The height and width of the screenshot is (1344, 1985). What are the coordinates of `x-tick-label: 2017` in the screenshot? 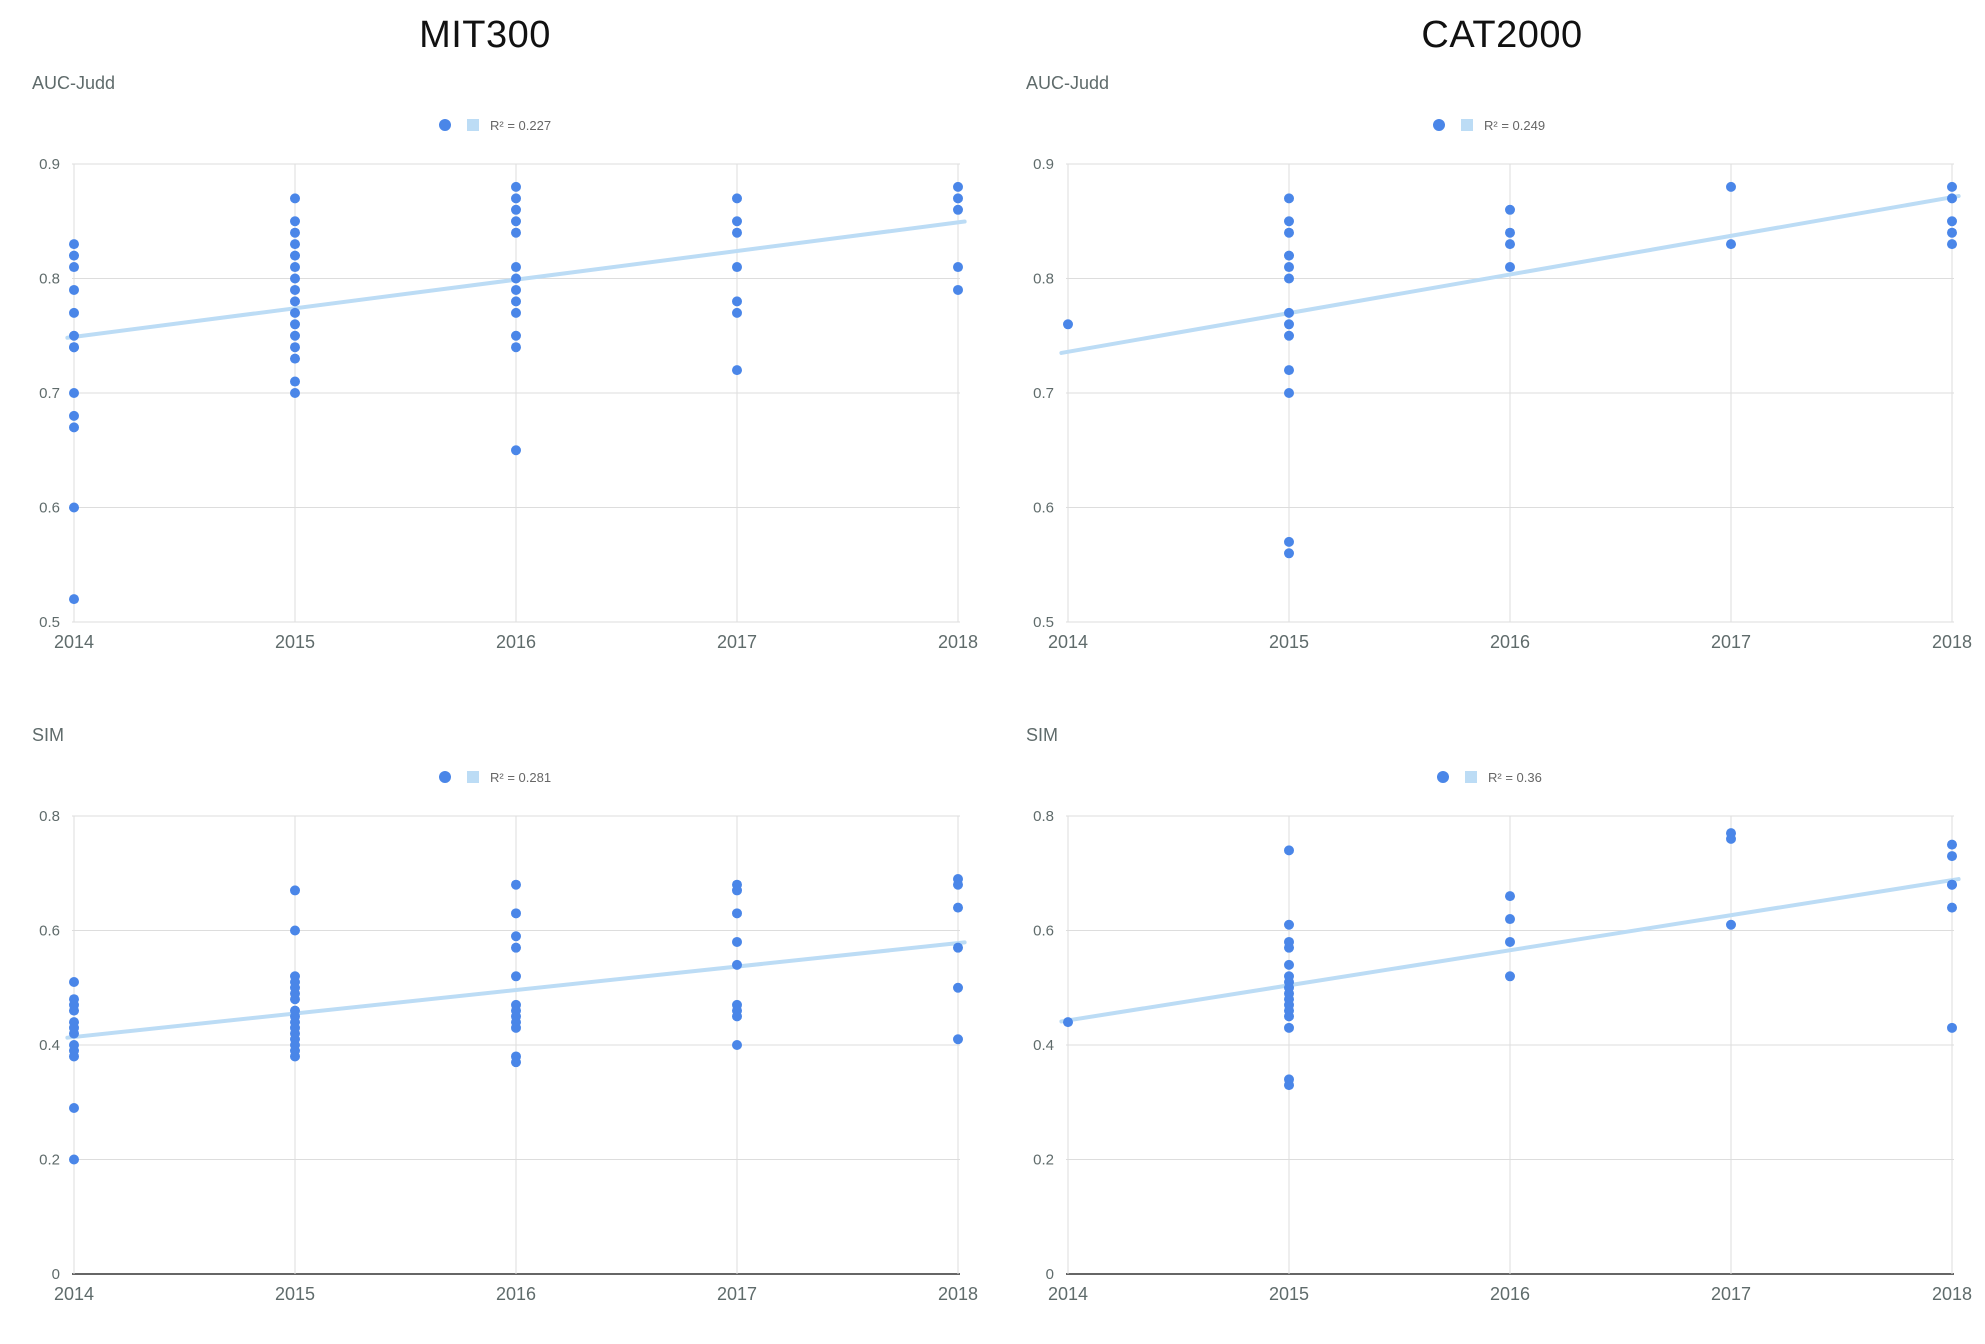 It's located at (1731, 642).